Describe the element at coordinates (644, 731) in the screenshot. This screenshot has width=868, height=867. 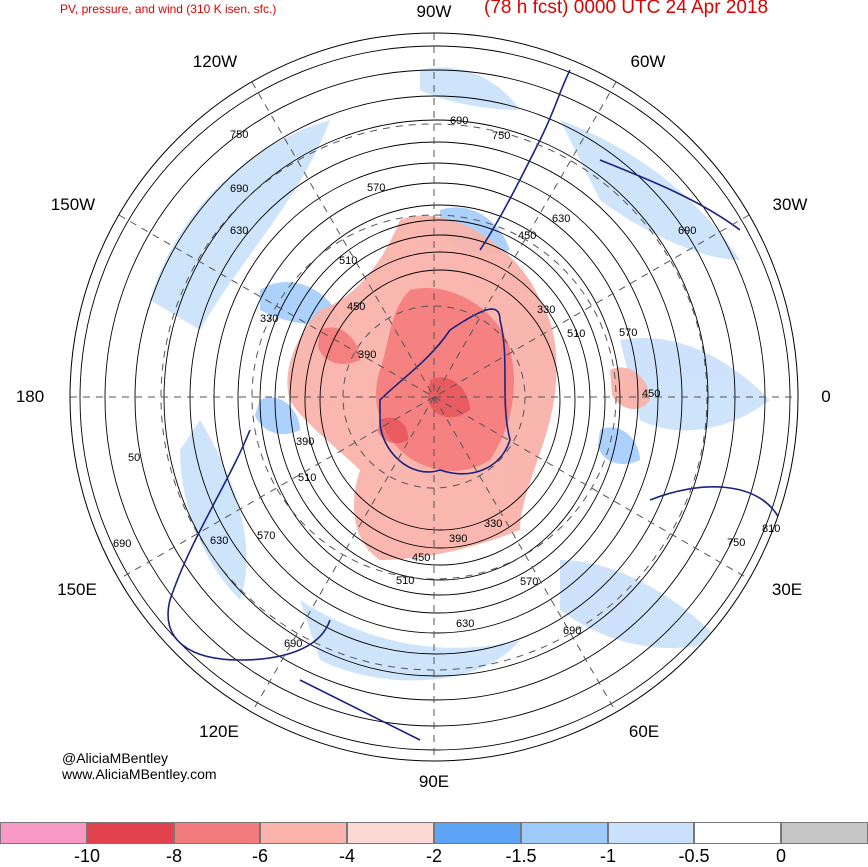
I see `longitude-label-60e: 60E` at that location.